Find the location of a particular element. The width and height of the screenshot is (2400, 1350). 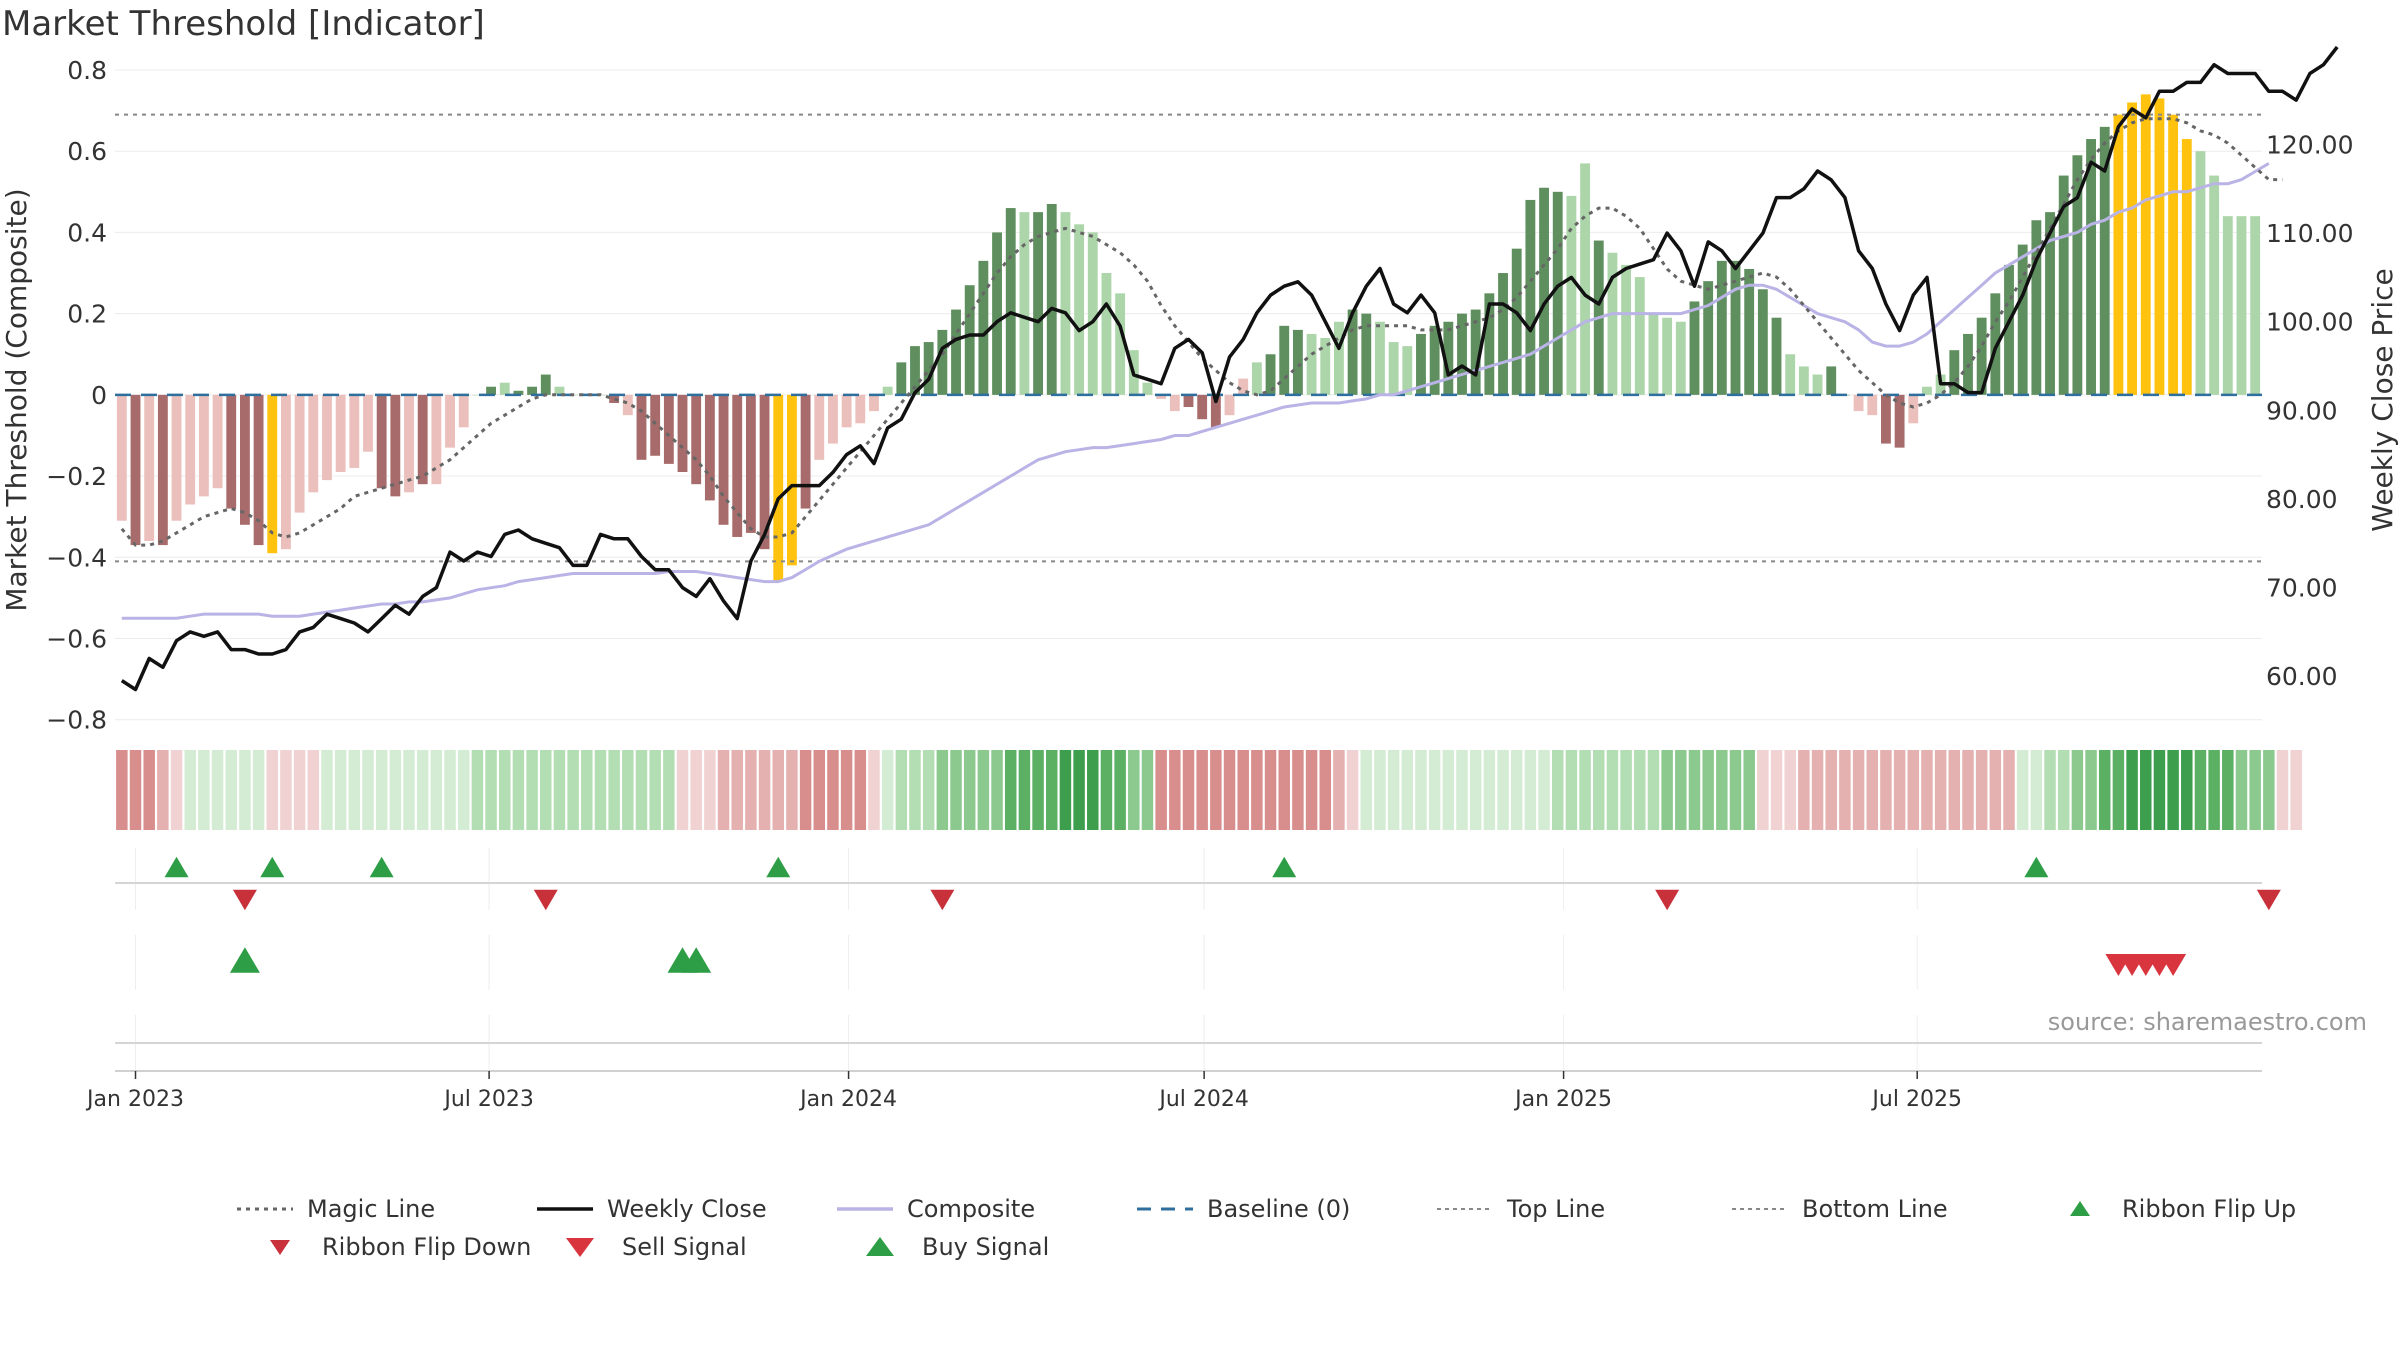

x-tick-label: Jan 2024 is located at coordinates (847, 1099).